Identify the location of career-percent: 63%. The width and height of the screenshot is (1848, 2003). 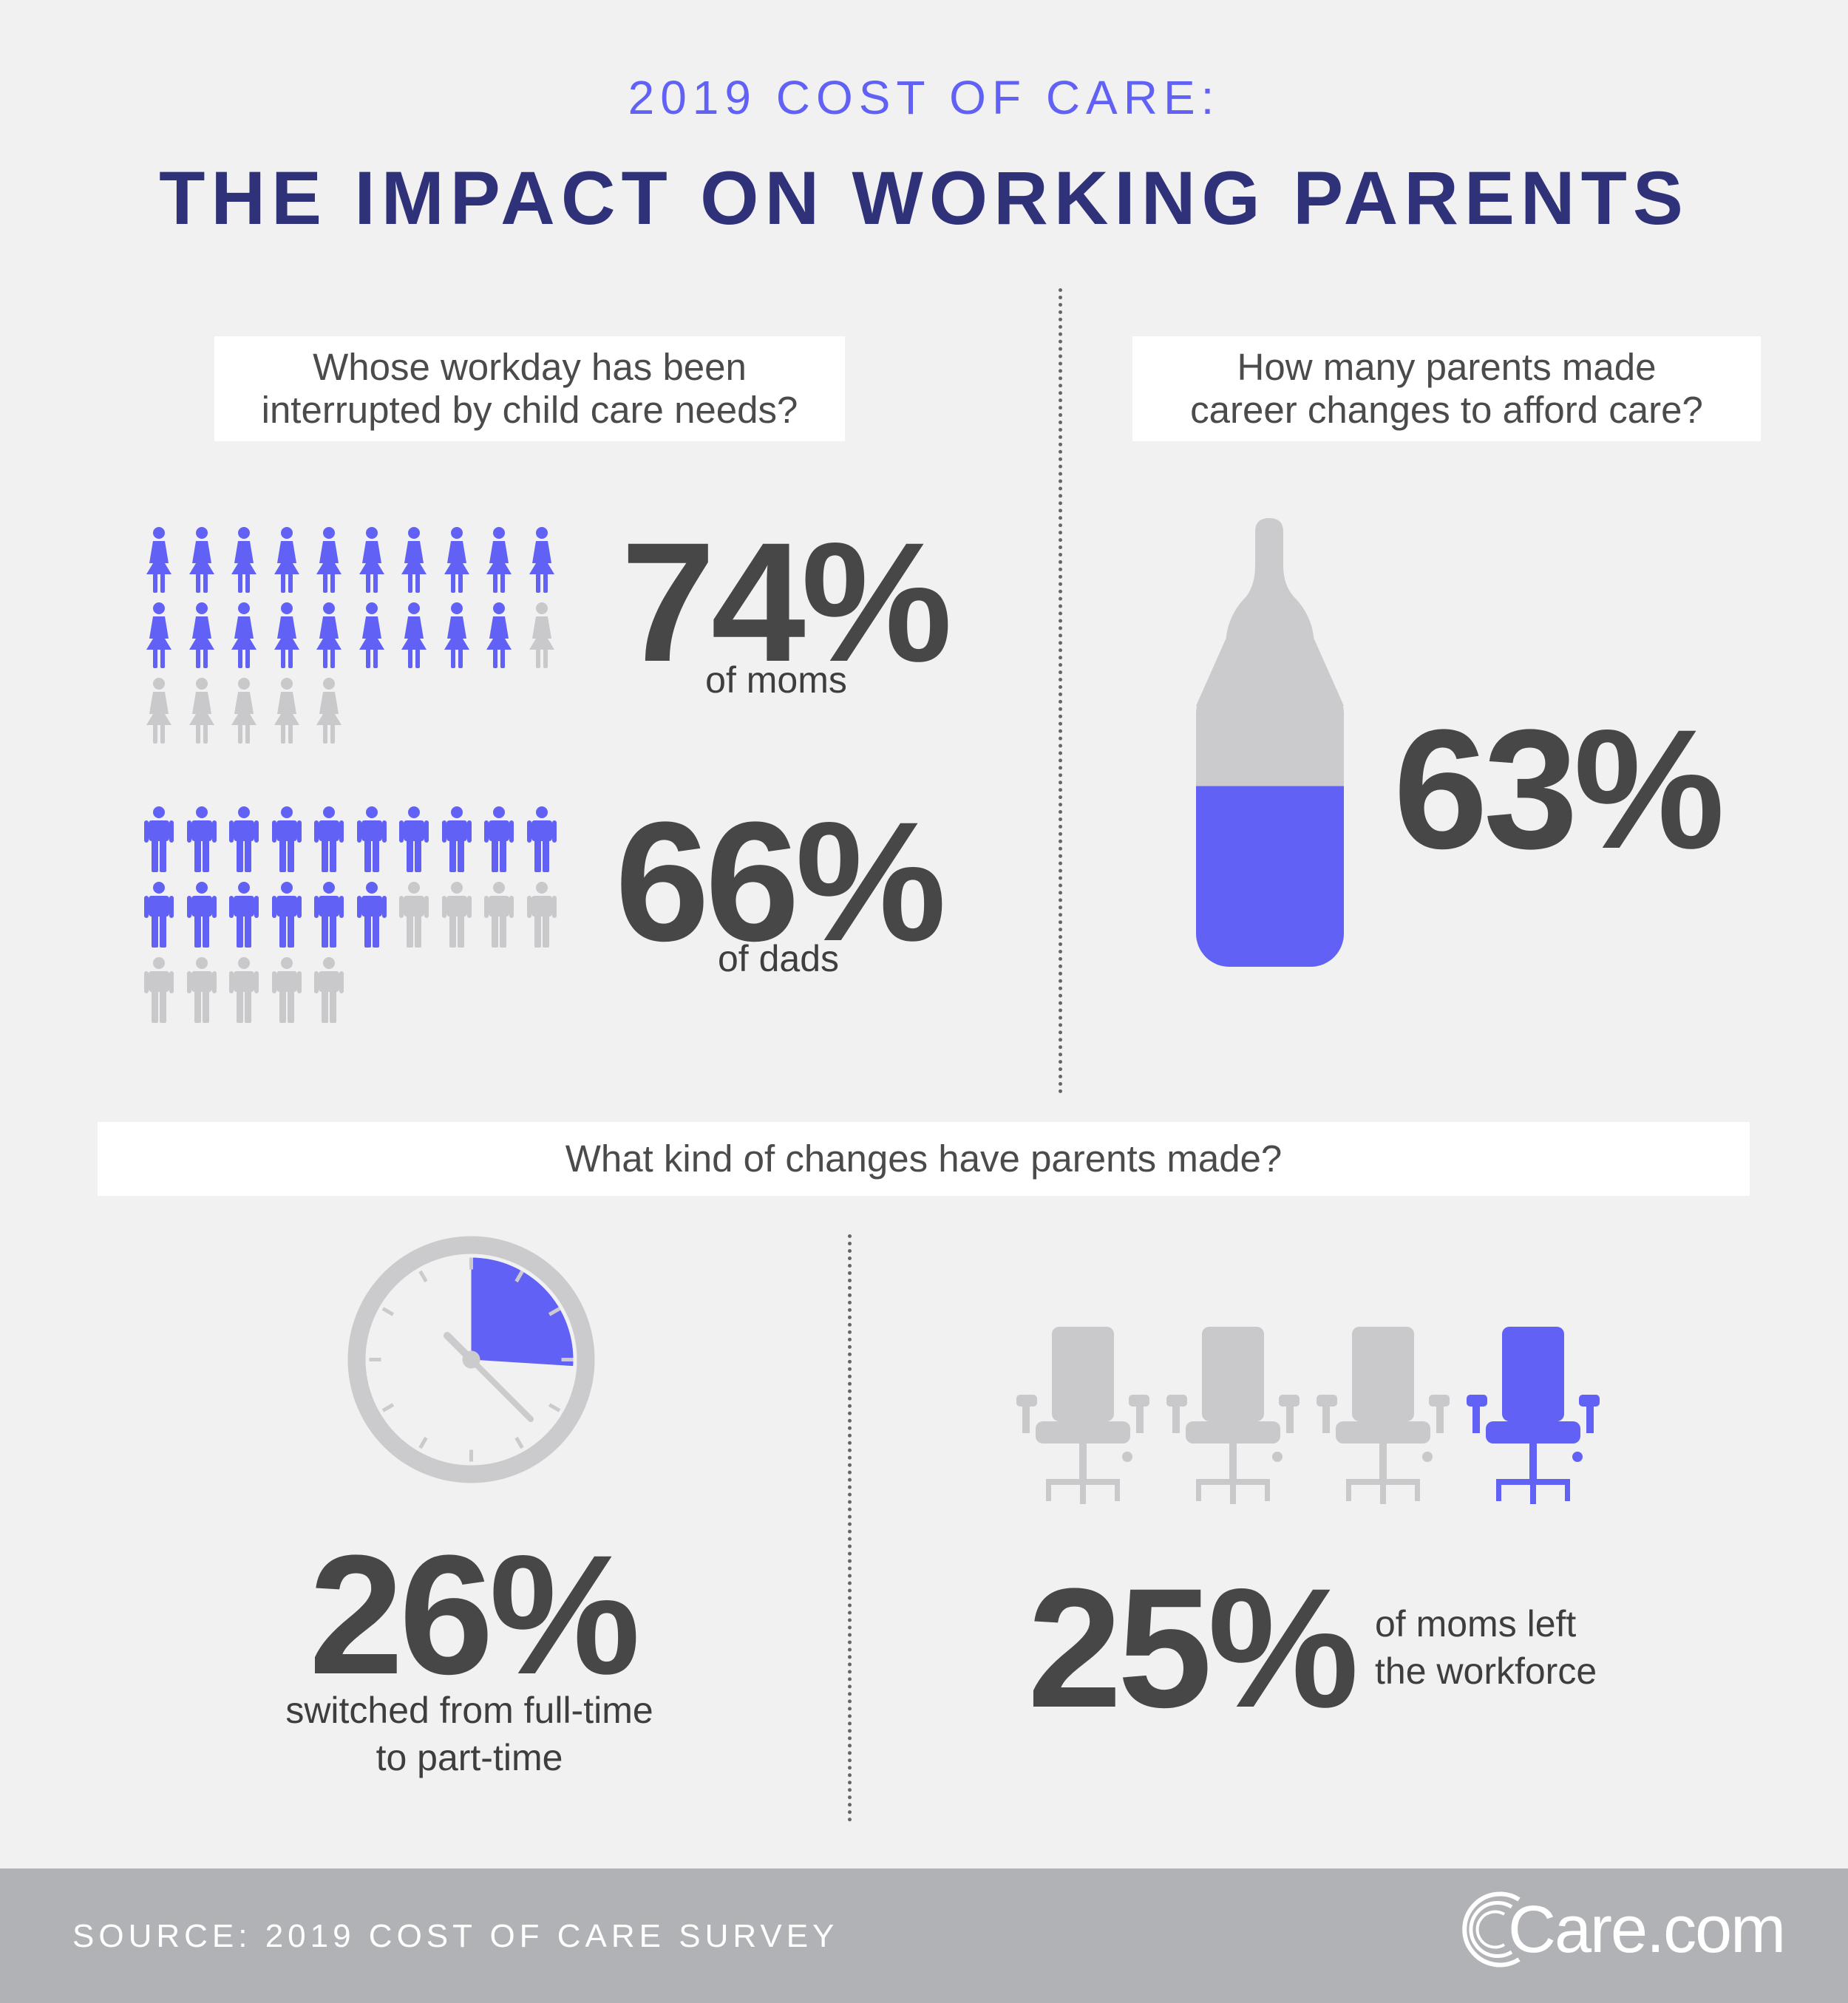
(1559, 789).